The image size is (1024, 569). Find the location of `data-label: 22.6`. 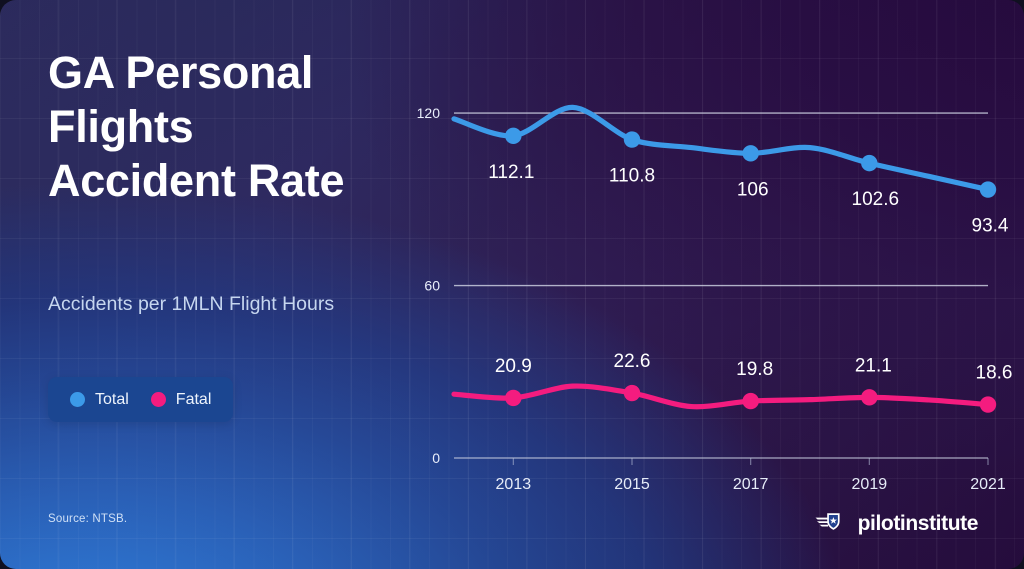

data-label: 22.6 is located at coordinates (632, 361).